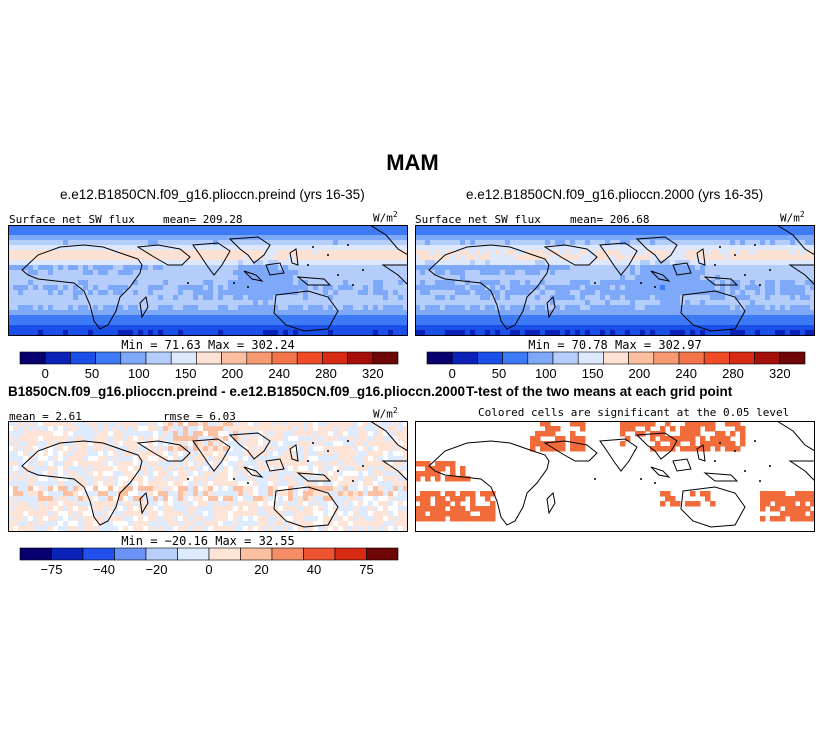 The image size is (825, 733). What do you see at coordinates (183, 358) in the screenshot?
I see `colorbar-swatch` at bounding box center [183, 358].